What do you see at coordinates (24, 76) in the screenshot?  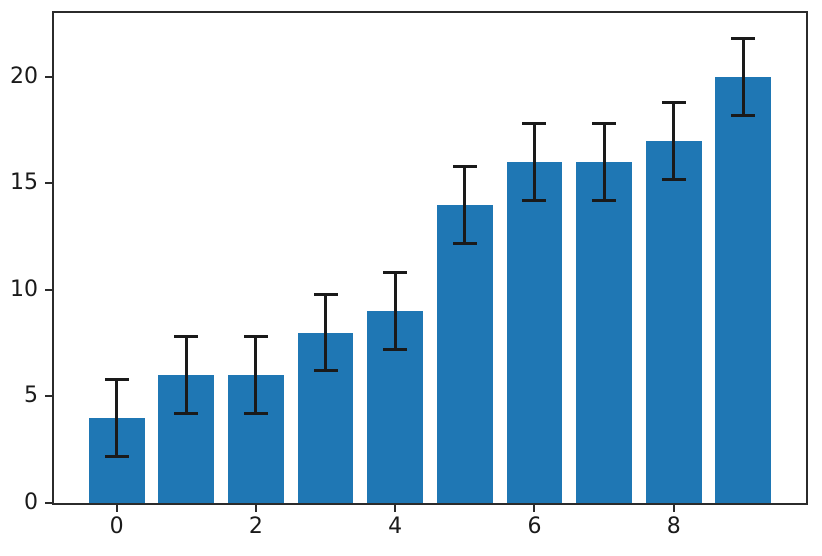 I see `y-tick-label: 20` at bounding box center [24, 76].